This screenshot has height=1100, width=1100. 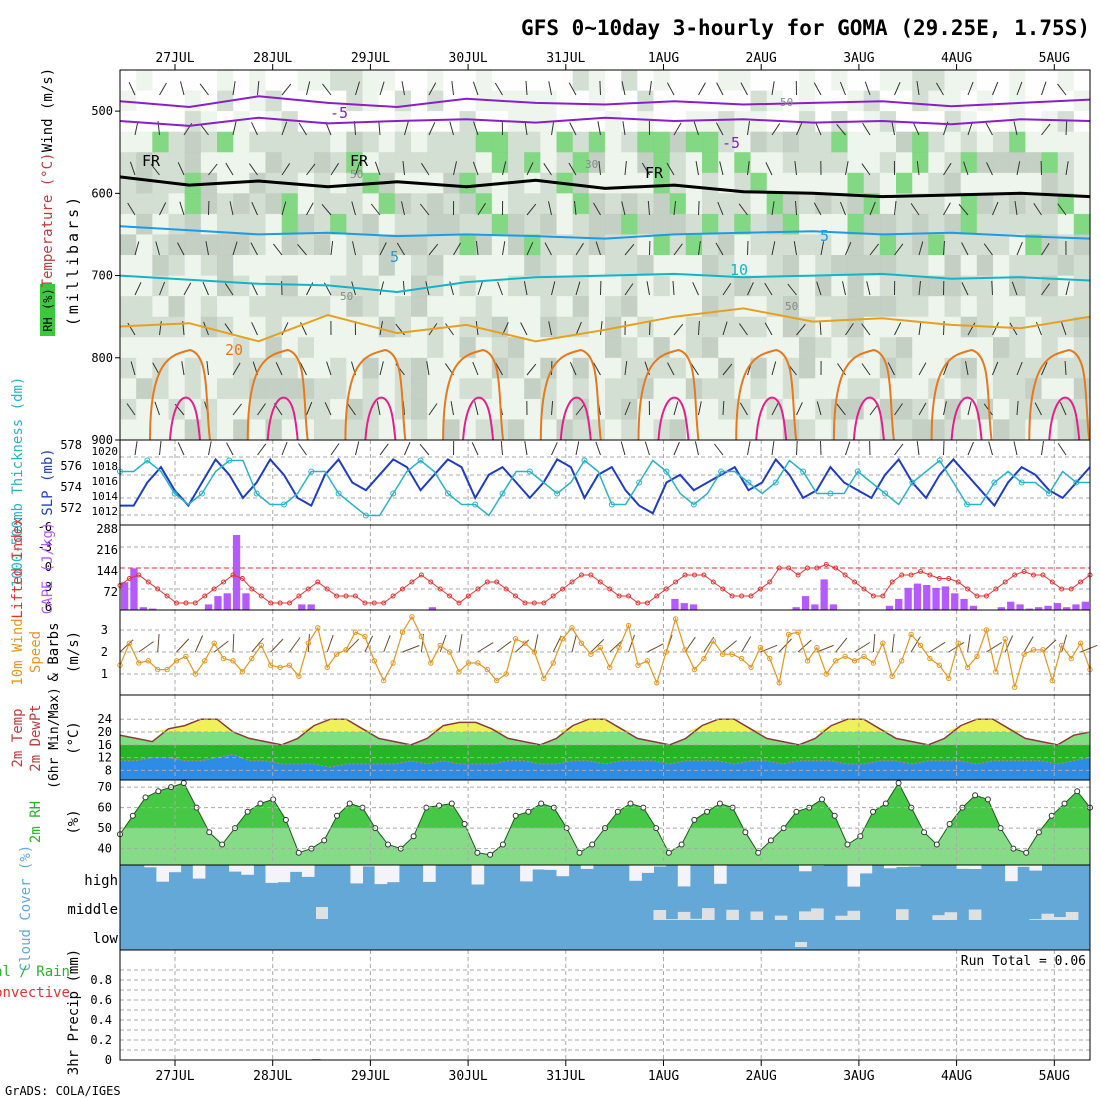 I want to click on wind-tick: 2, so click(x=104, y=652).